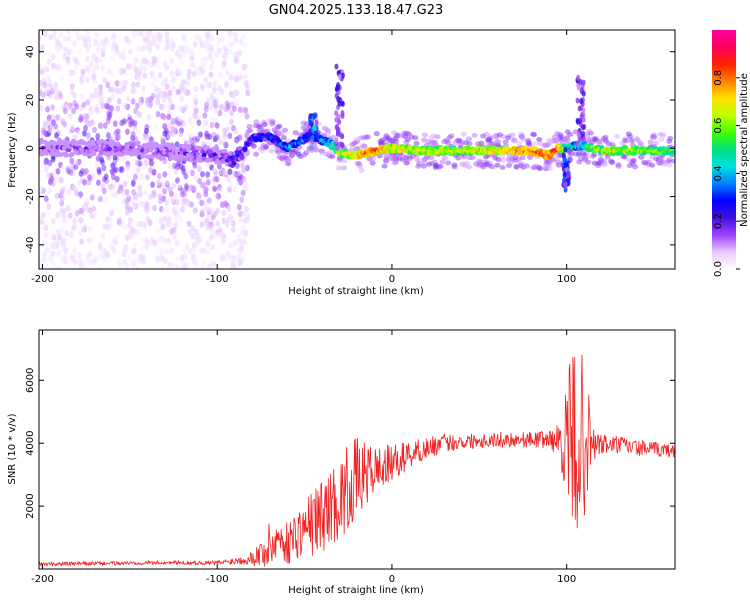 Image resolution: width=750 pixels, height=600 pixels. What do you see at coordinates (356, 10) in the screenshot?
I see `figure-title: GN04.2025.133.18.47.G23` at bounding box center [356, 10].